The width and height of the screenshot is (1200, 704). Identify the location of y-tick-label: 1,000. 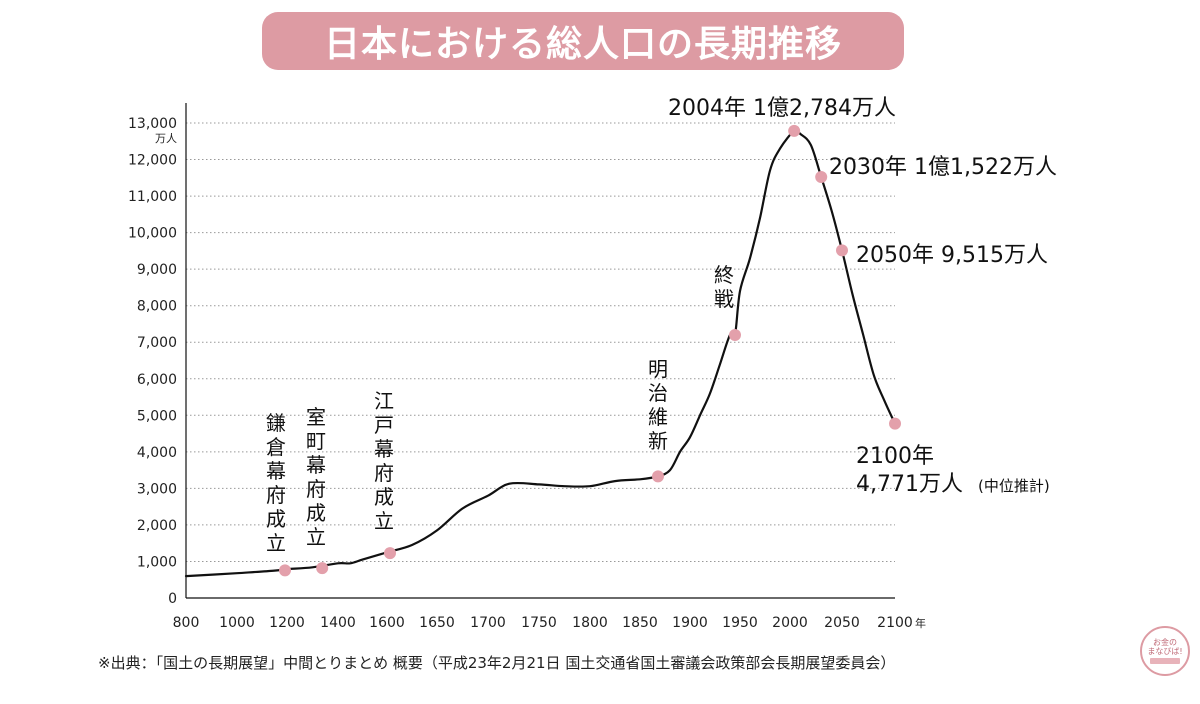
(157, 562).